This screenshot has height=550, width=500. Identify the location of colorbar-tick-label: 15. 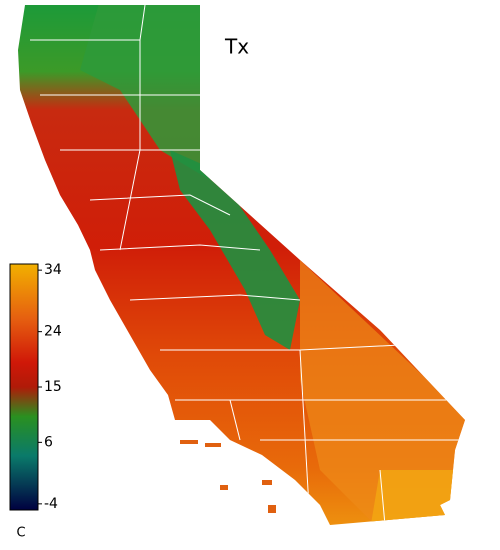
(53, 387).